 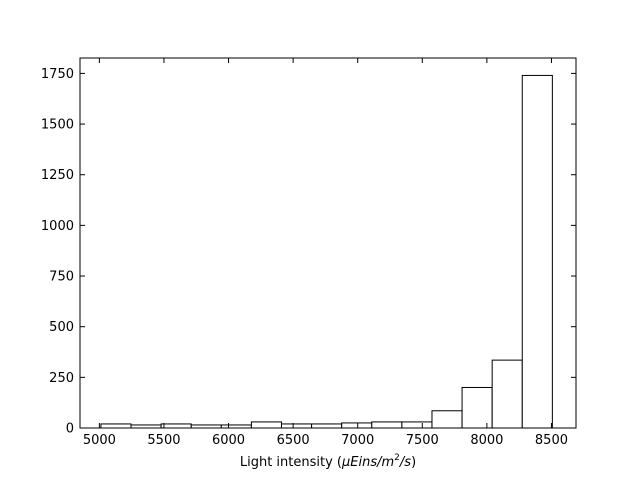 What do you see at coordinates (61, 327) in the screenshot?
I see `y-tick-label: 500` at bounding box center [61, 327].